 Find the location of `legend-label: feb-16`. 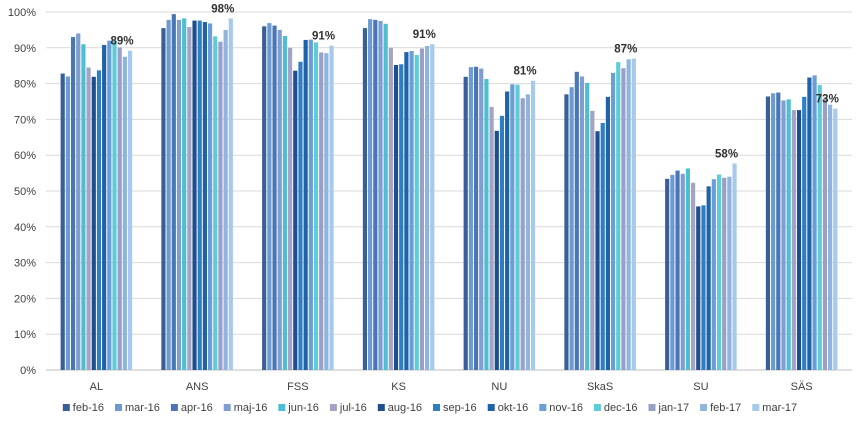

legend-label: feb-16 is located at coordinates (88, 408).